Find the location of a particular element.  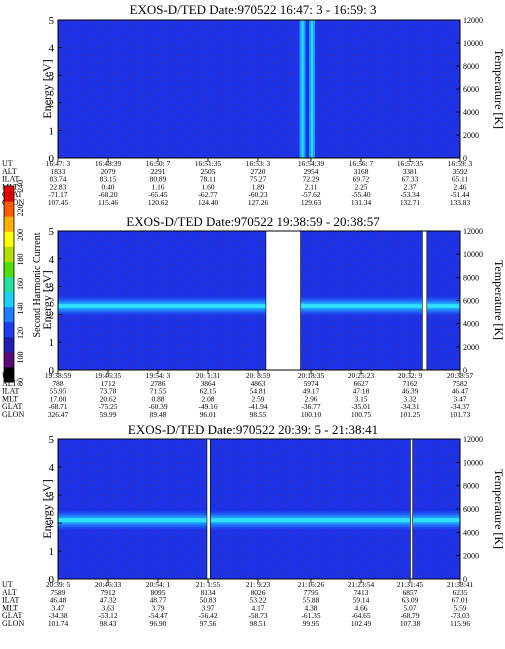

panel-3-ylabel: Energy [eV] is located at coordinates (47, 508).